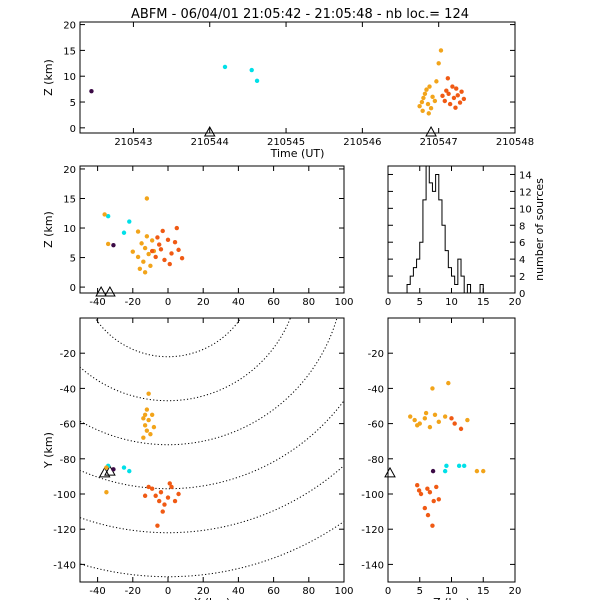 This screenshot has height=600, width=600. What do you see at coordinates (362, 142) in the screenshot?
I see `x-tick-label: 210546` at bounding box center [362, 142].